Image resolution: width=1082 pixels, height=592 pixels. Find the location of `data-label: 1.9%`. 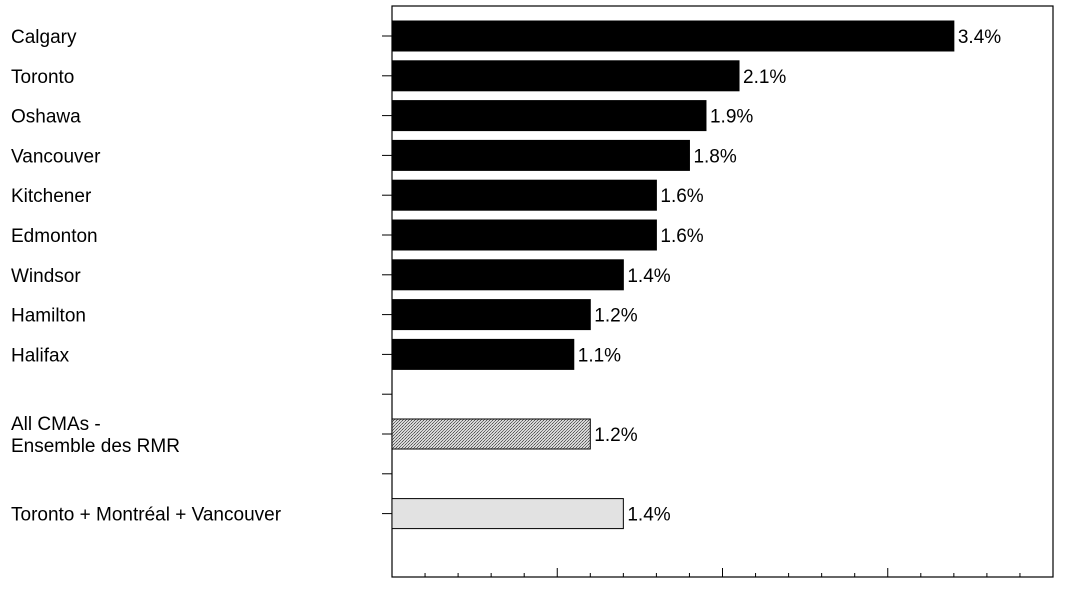

data-label: 1.9% is located at coordinates (731, 117).